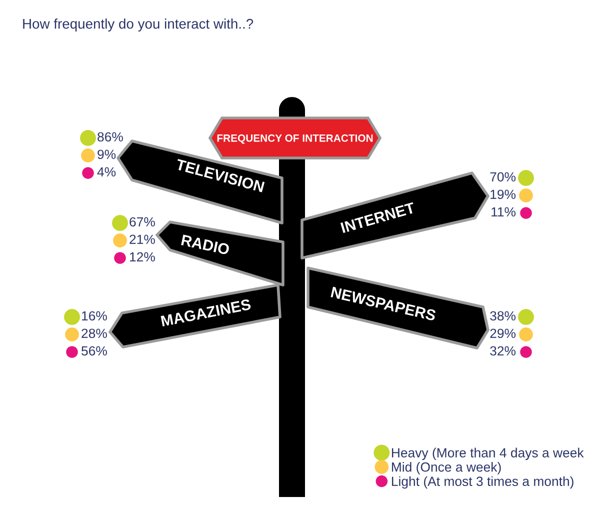  I want to click on data-label: 70%, so click(503, 177).